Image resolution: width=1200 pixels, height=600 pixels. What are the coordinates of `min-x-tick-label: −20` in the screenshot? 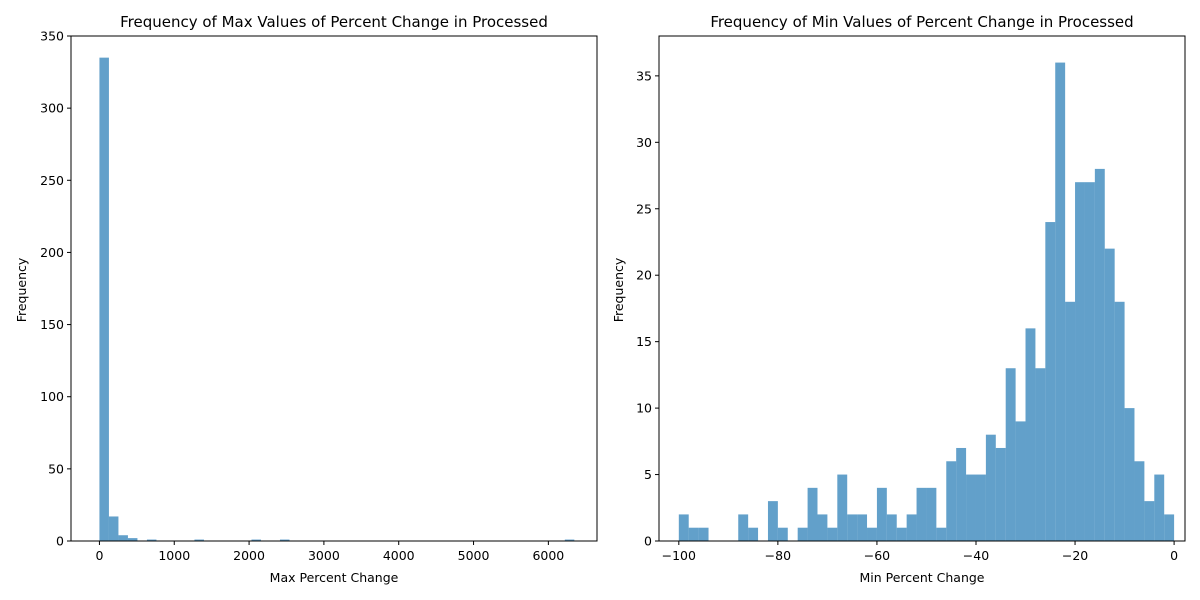 It's located at (1075, 555).